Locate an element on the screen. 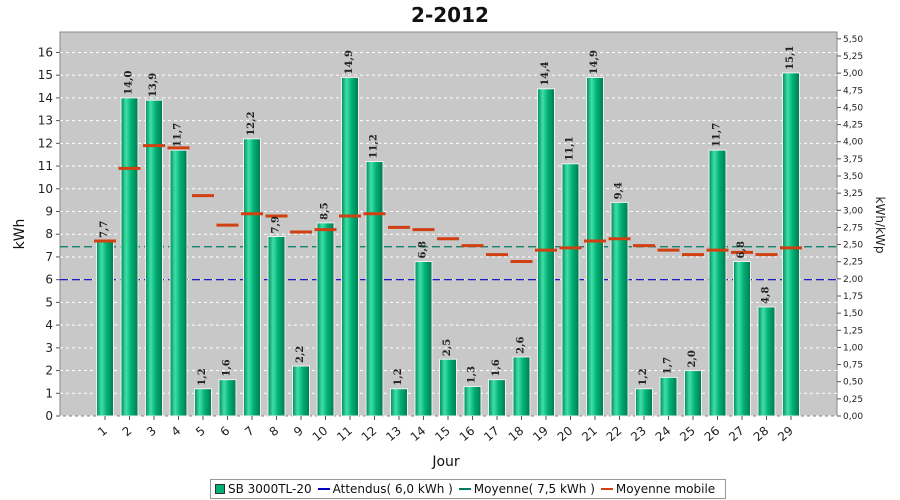 This screenshot has width=900, height=500. x-tick-label: 26 is located at coordinates (712, 434).